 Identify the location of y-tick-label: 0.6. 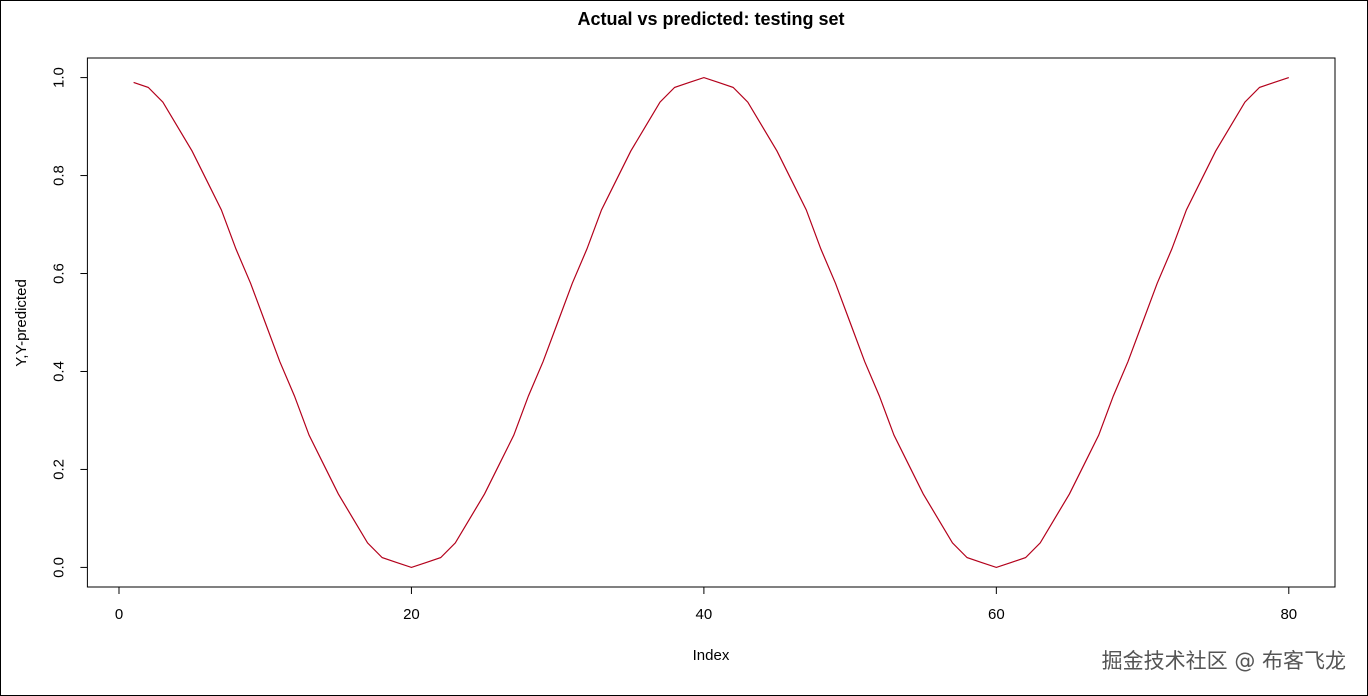
(58, 273).